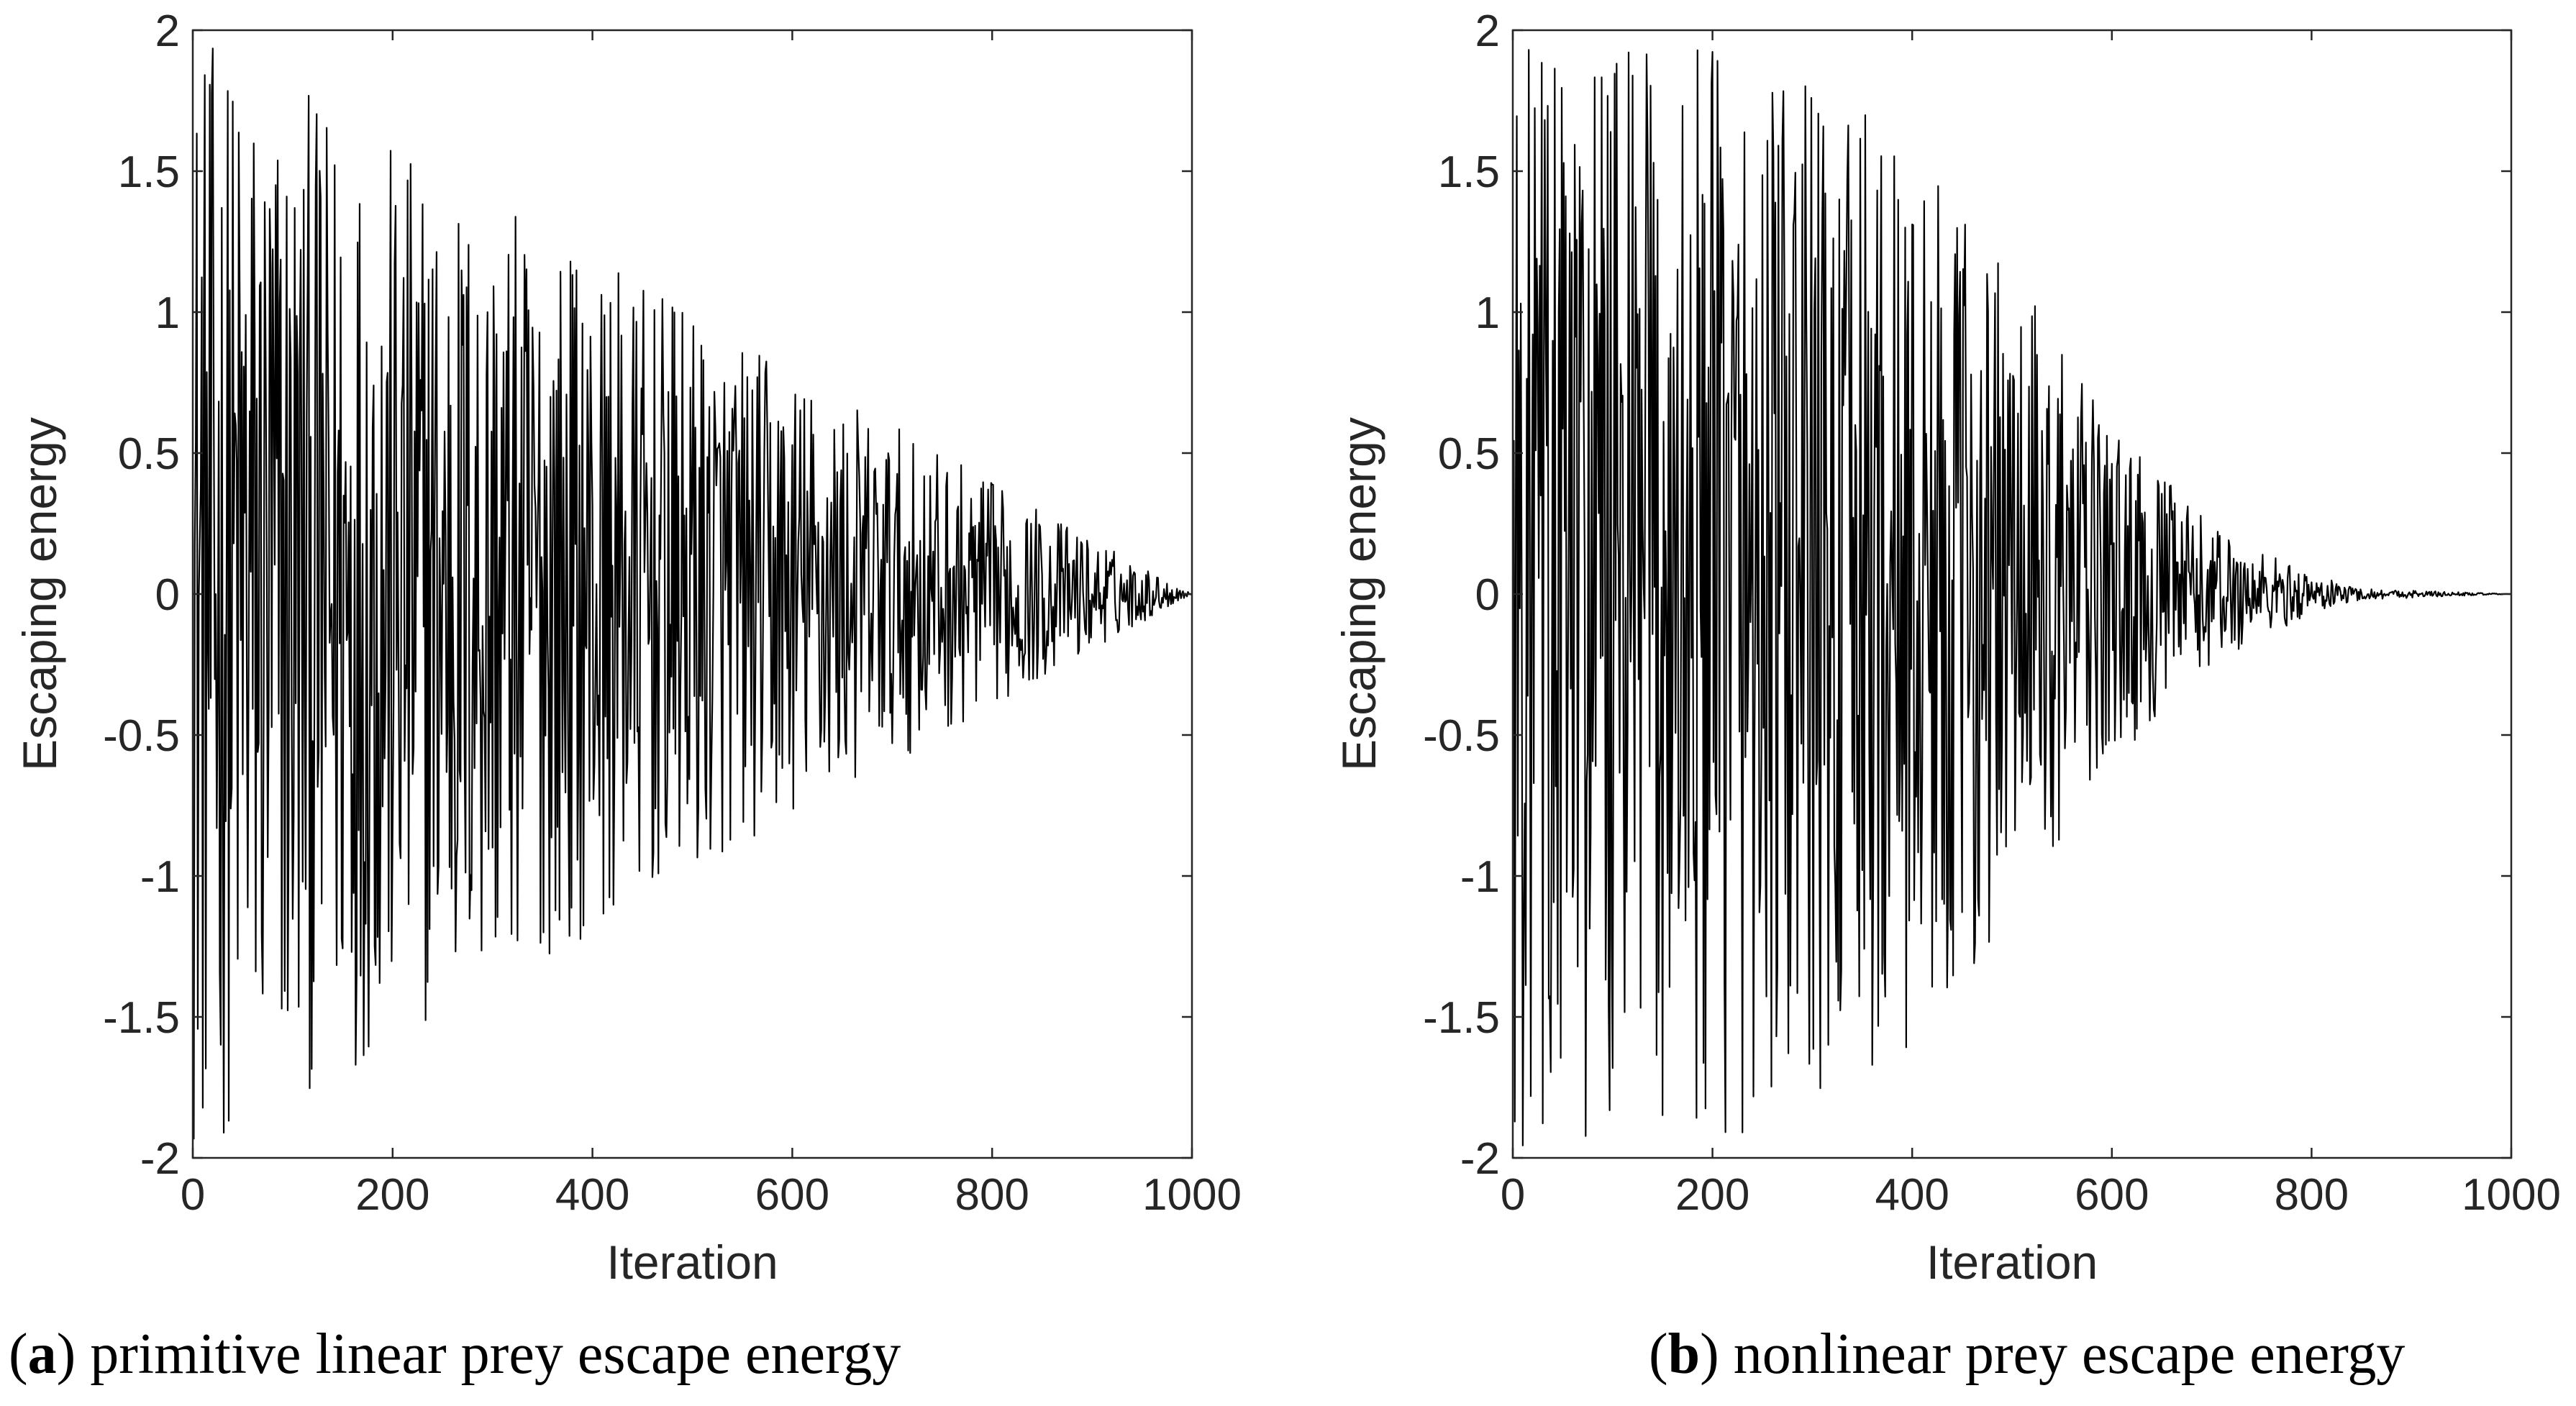  Describe the element at coordinates (160, 877) in the screenshot. I see `y-tick-label-a: -1` at that location.